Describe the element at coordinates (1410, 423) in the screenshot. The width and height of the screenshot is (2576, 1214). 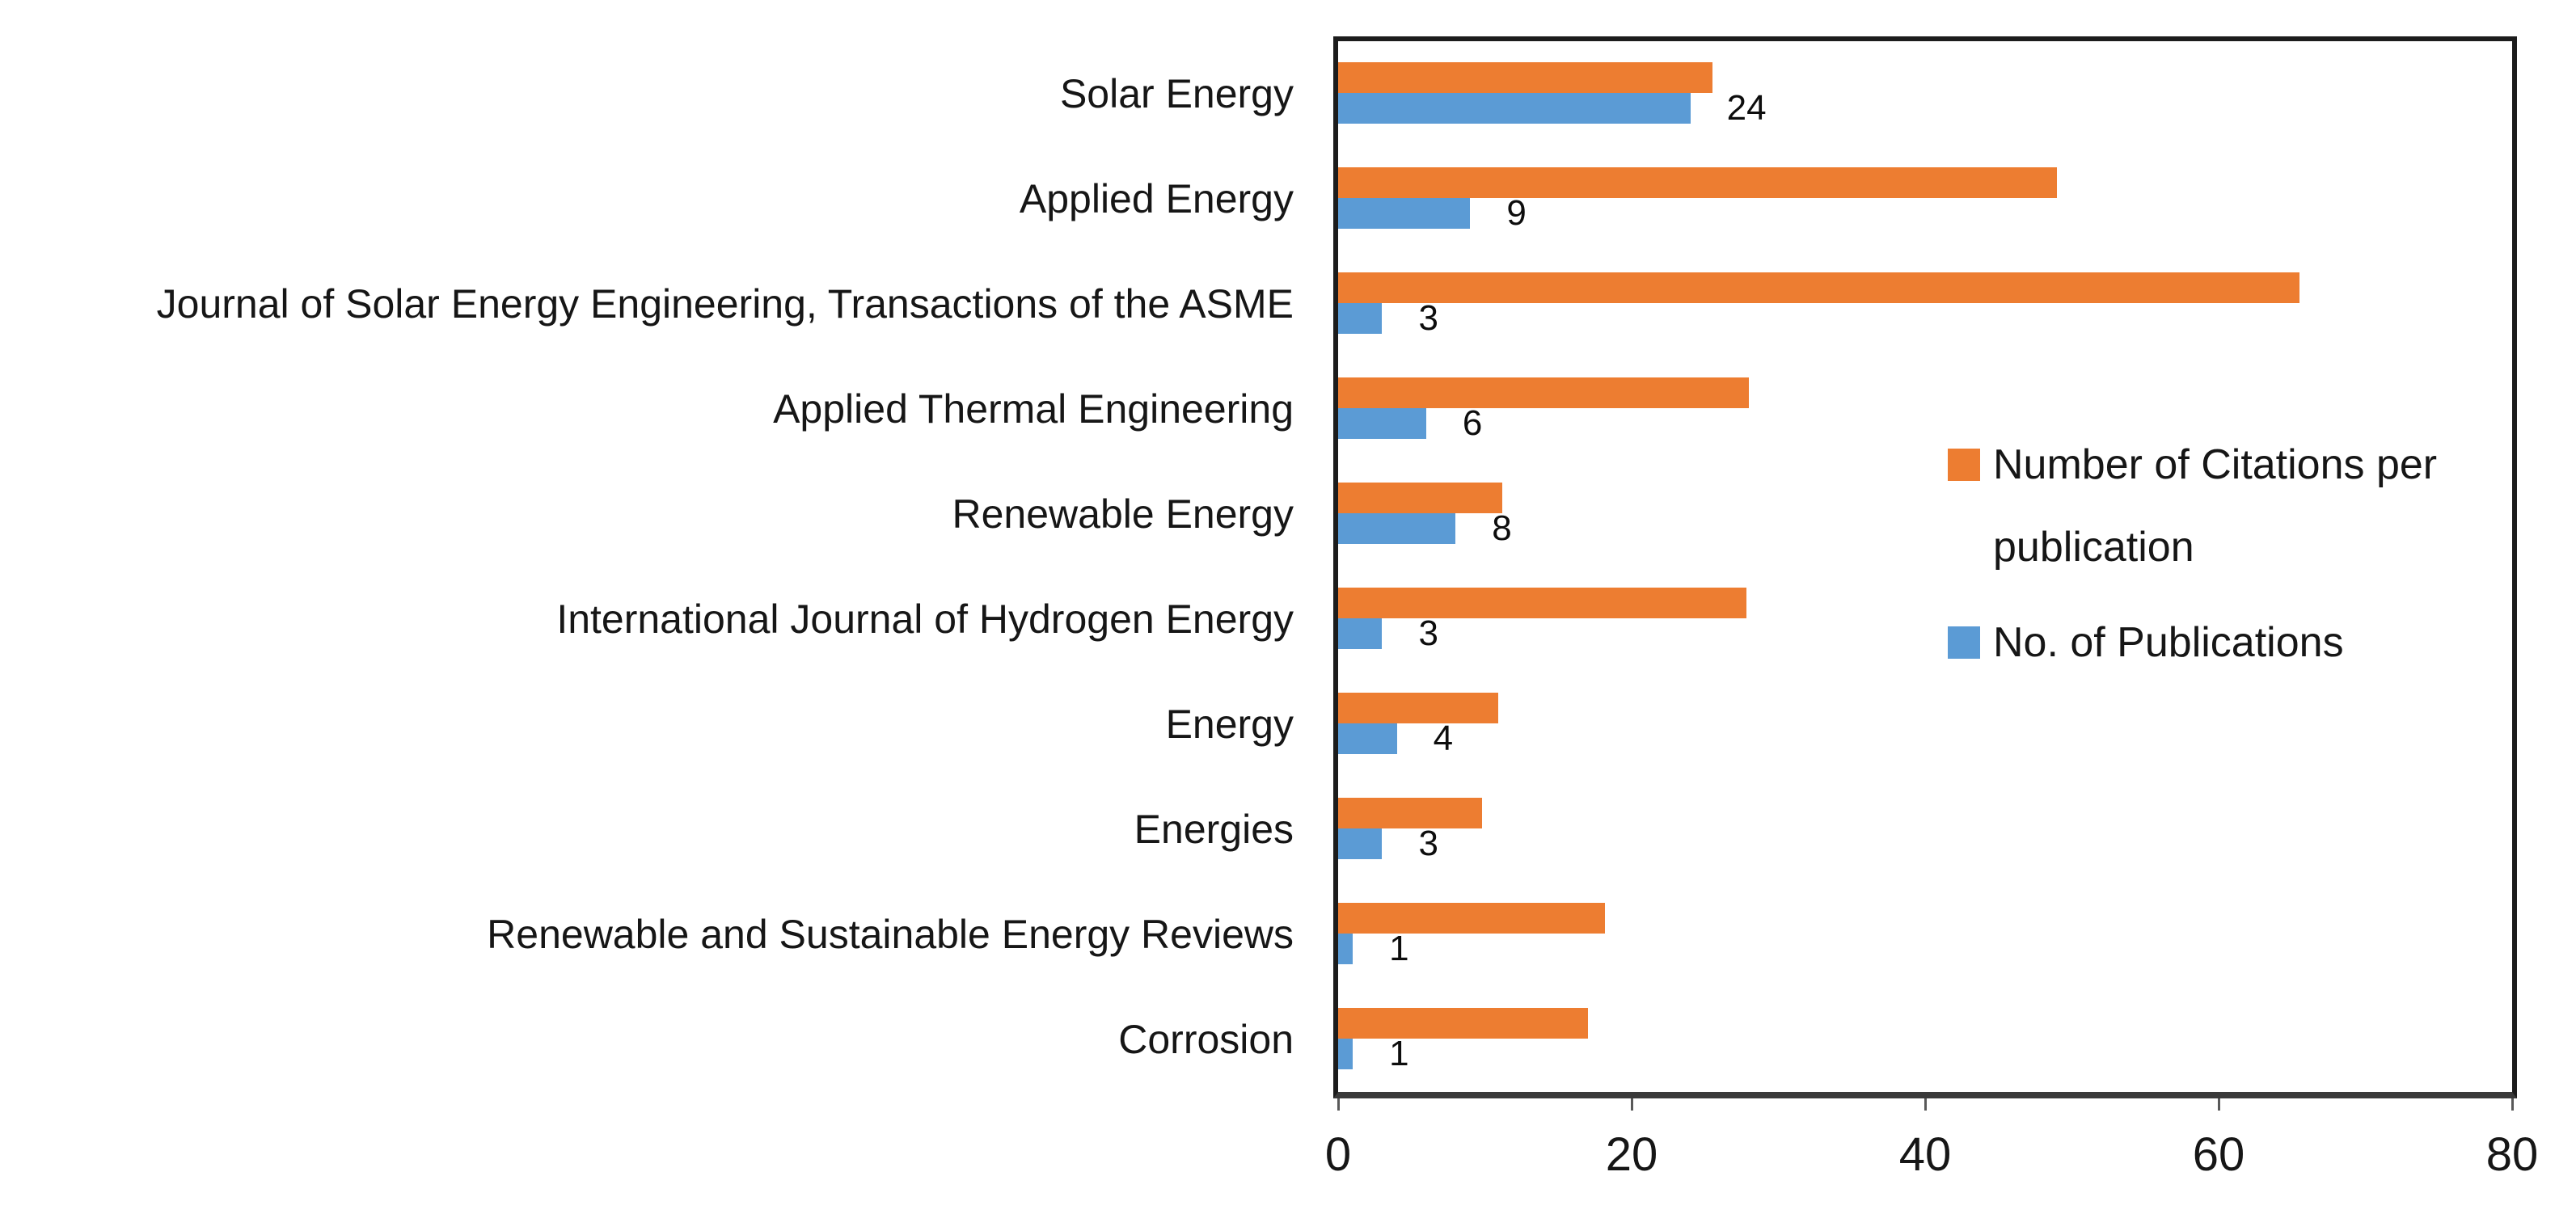
I see `publications-bar: 6` at that location.